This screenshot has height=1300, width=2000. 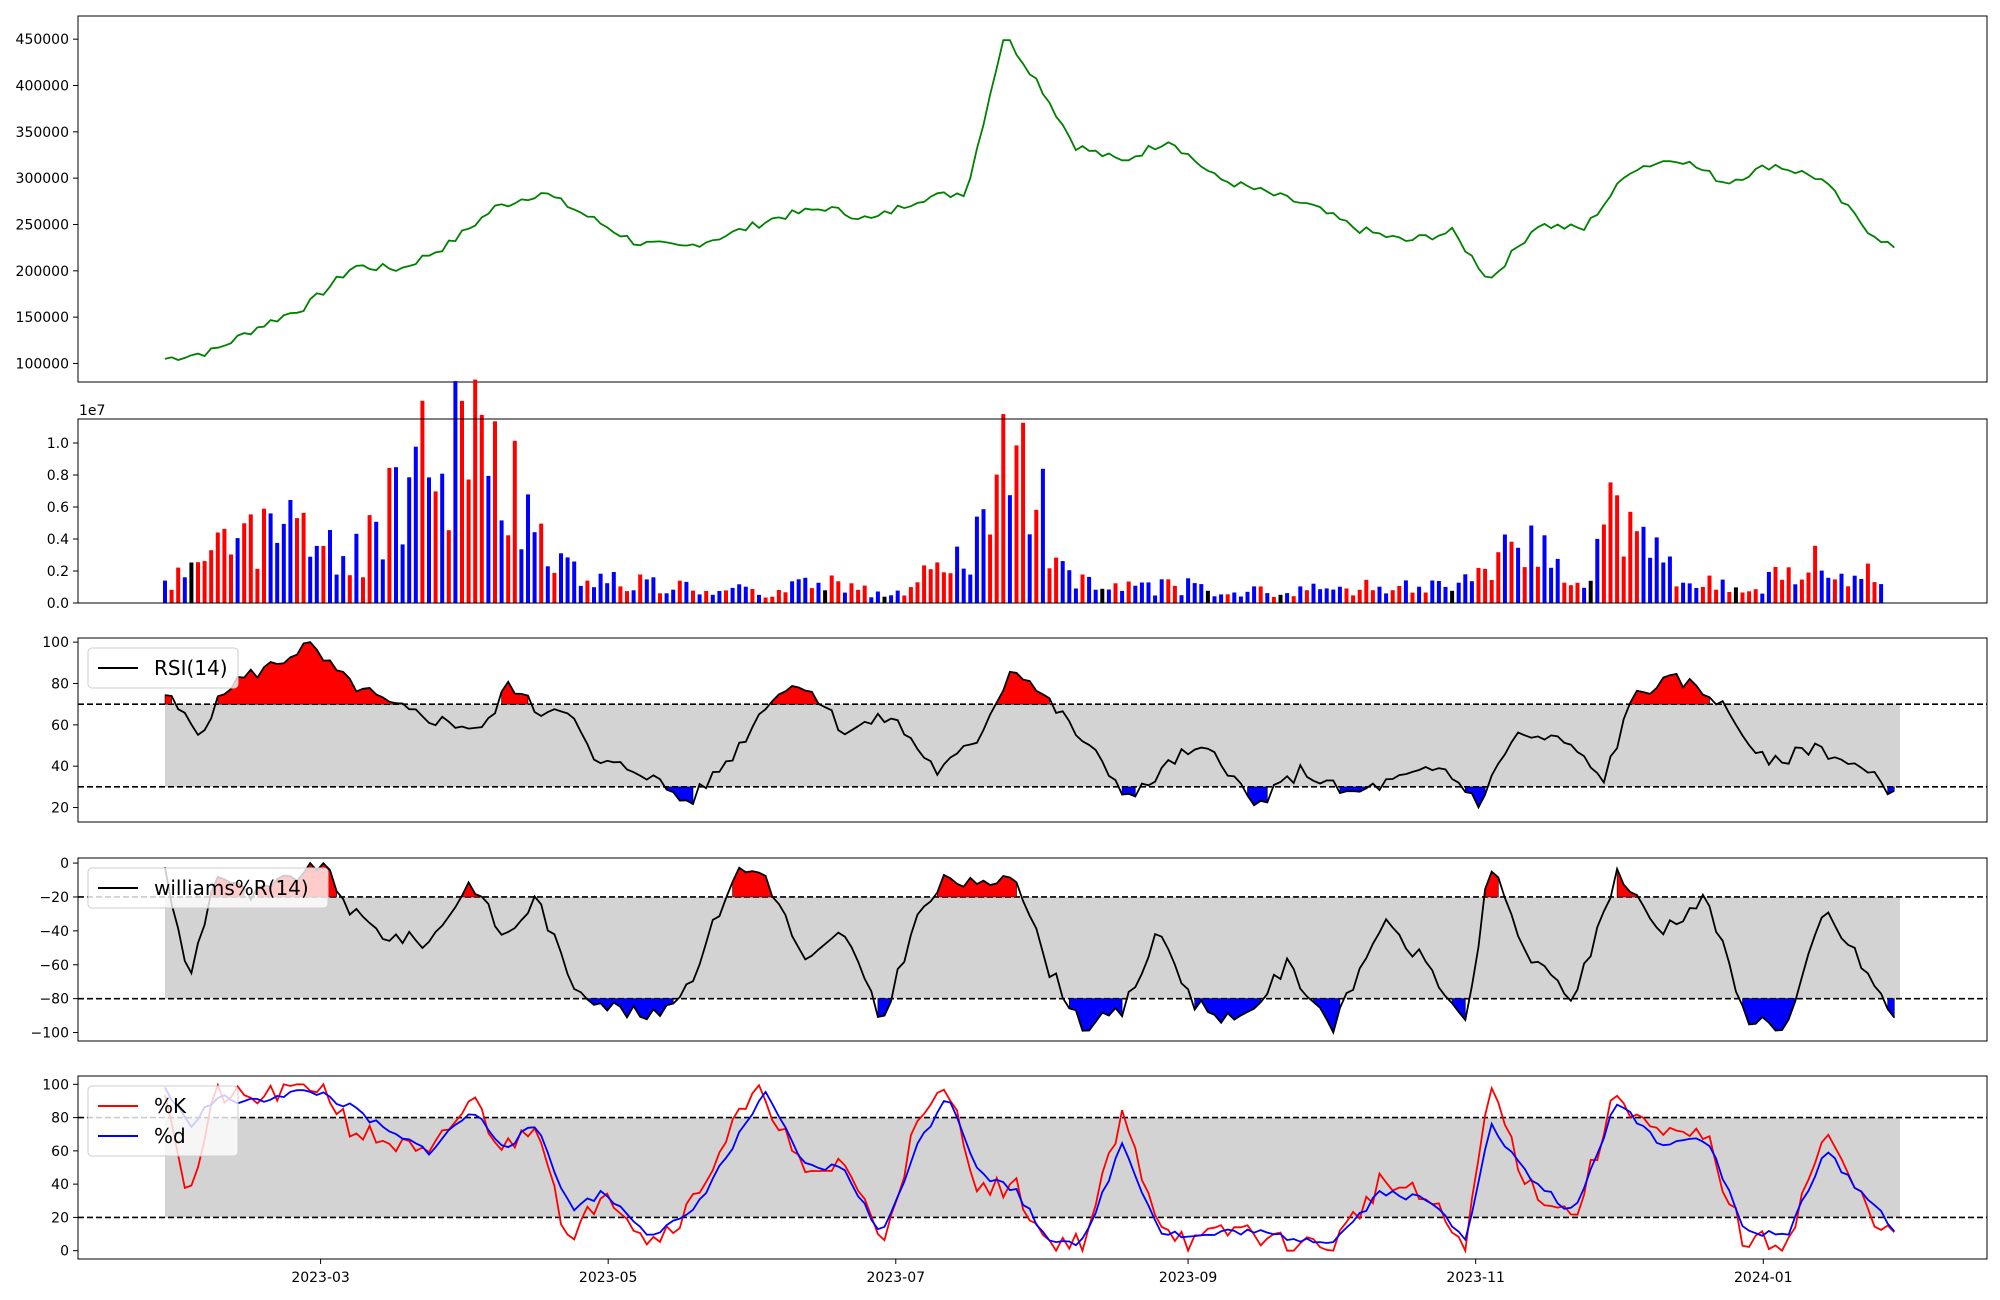 I want to click on williams-legend-label: williams%R(14), so click(x=231, y=888).